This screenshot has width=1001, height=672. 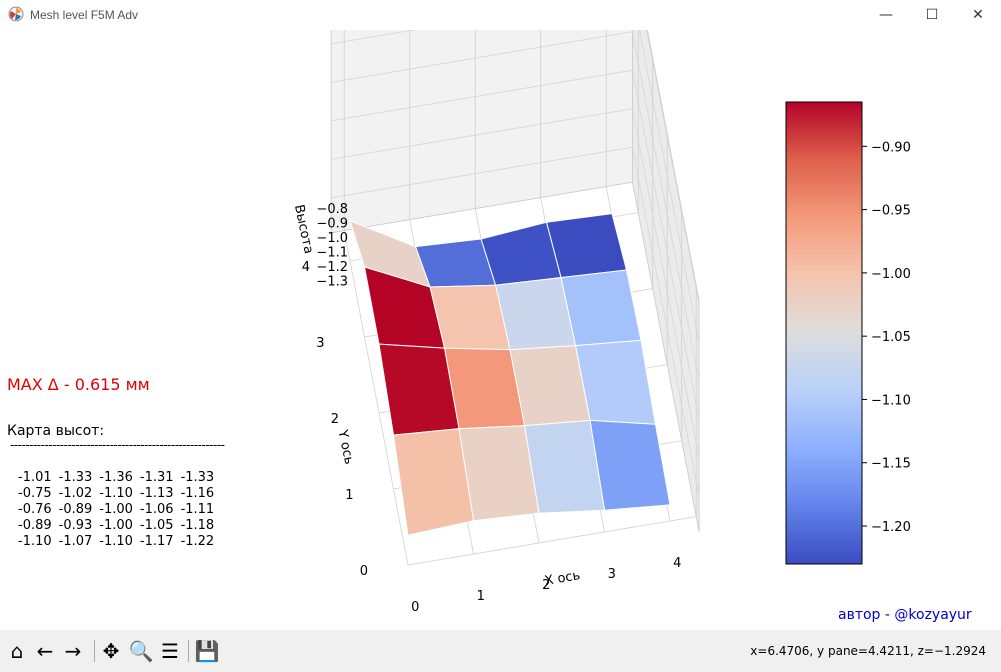 I want to click on home-button: ⌂, so click(x=17, y=651).